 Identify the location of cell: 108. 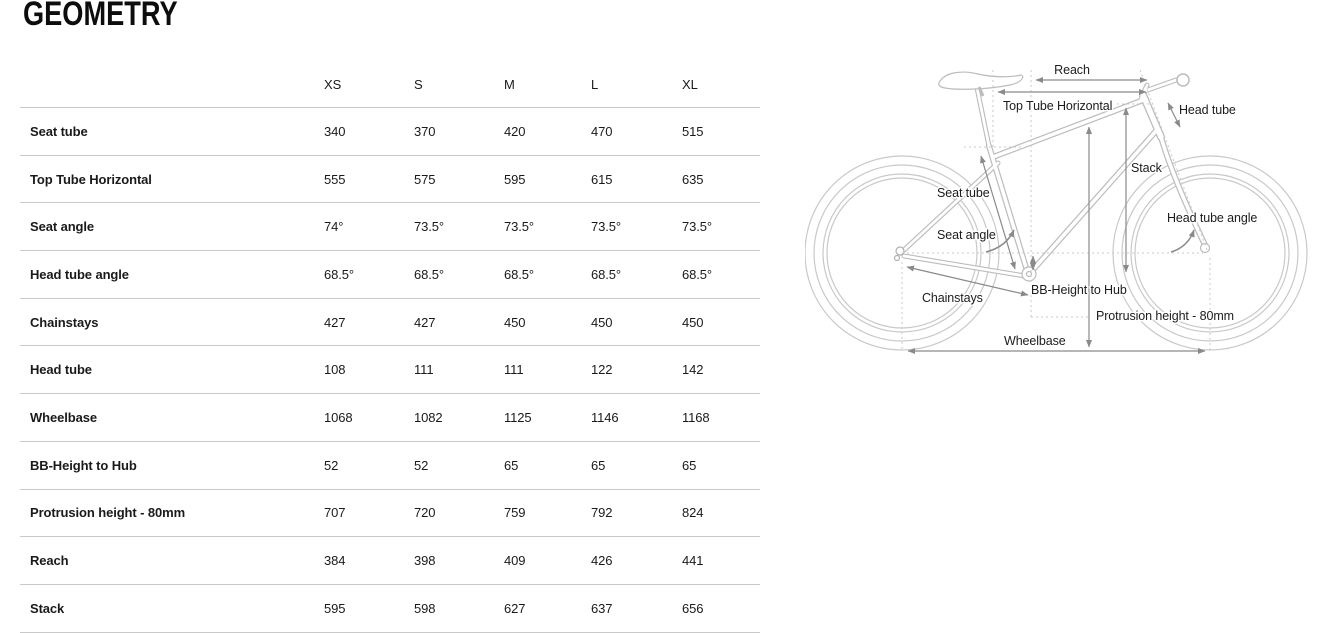
(335, 370).